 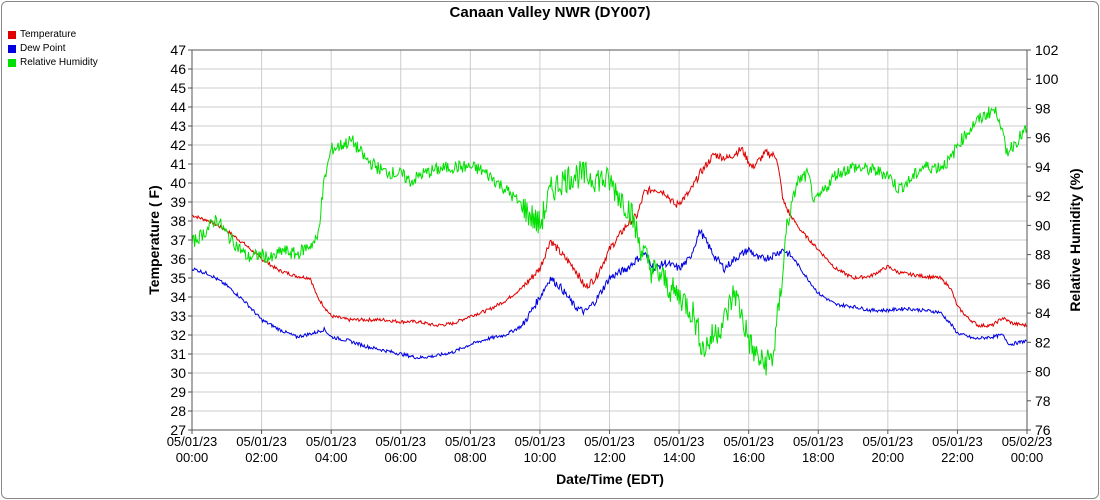 I want to click on y2-axis-label: Relative Humidity (%), so click(x=1075, y=239).